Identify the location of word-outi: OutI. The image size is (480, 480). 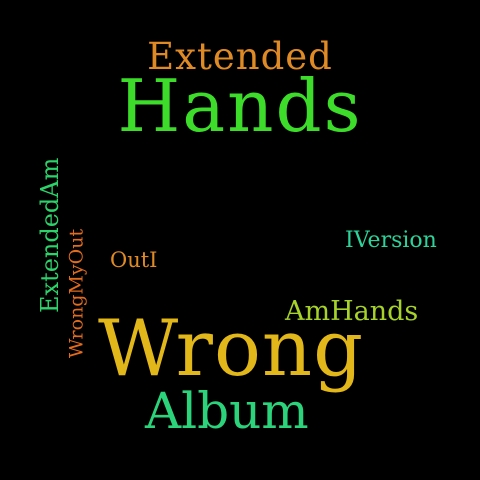
(134, 260).